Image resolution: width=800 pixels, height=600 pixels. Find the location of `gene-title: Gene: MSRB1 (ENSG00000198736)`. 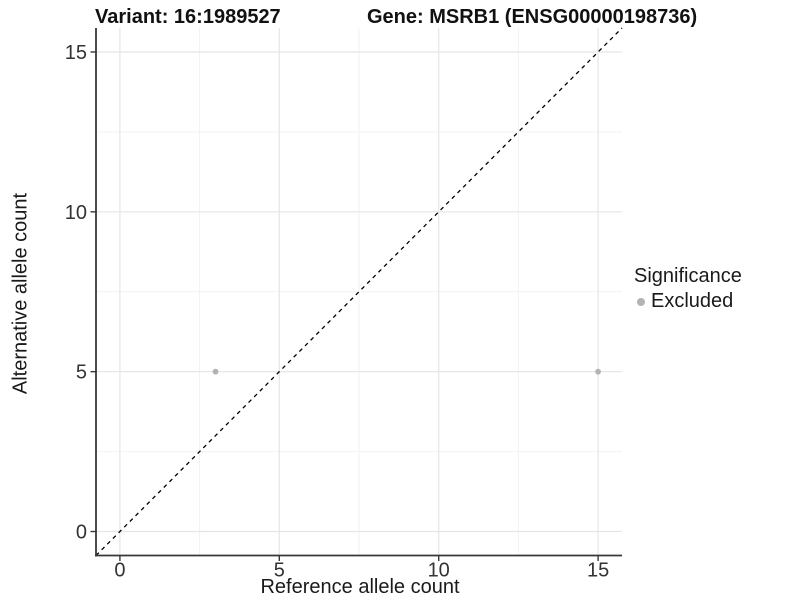

gene-title: Gene: MSRB1 (ENSG00000198736) is located at coordinates (532, 17).